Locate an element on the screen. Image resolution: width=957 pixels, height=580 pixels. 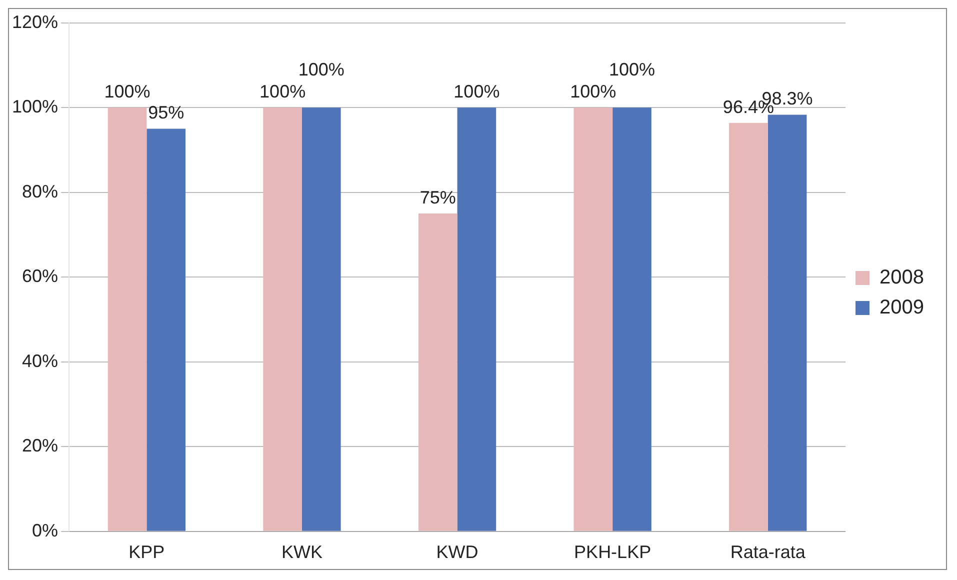
y-tick-label: 0% is located at coordinates (45, 530).